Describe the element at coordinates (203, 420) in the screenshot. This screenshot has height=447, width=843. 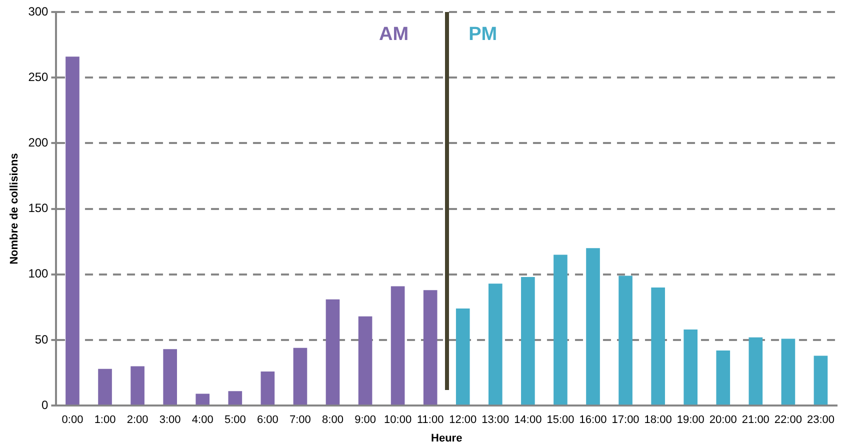
I see `x-tick-label: 4:00` at that location.